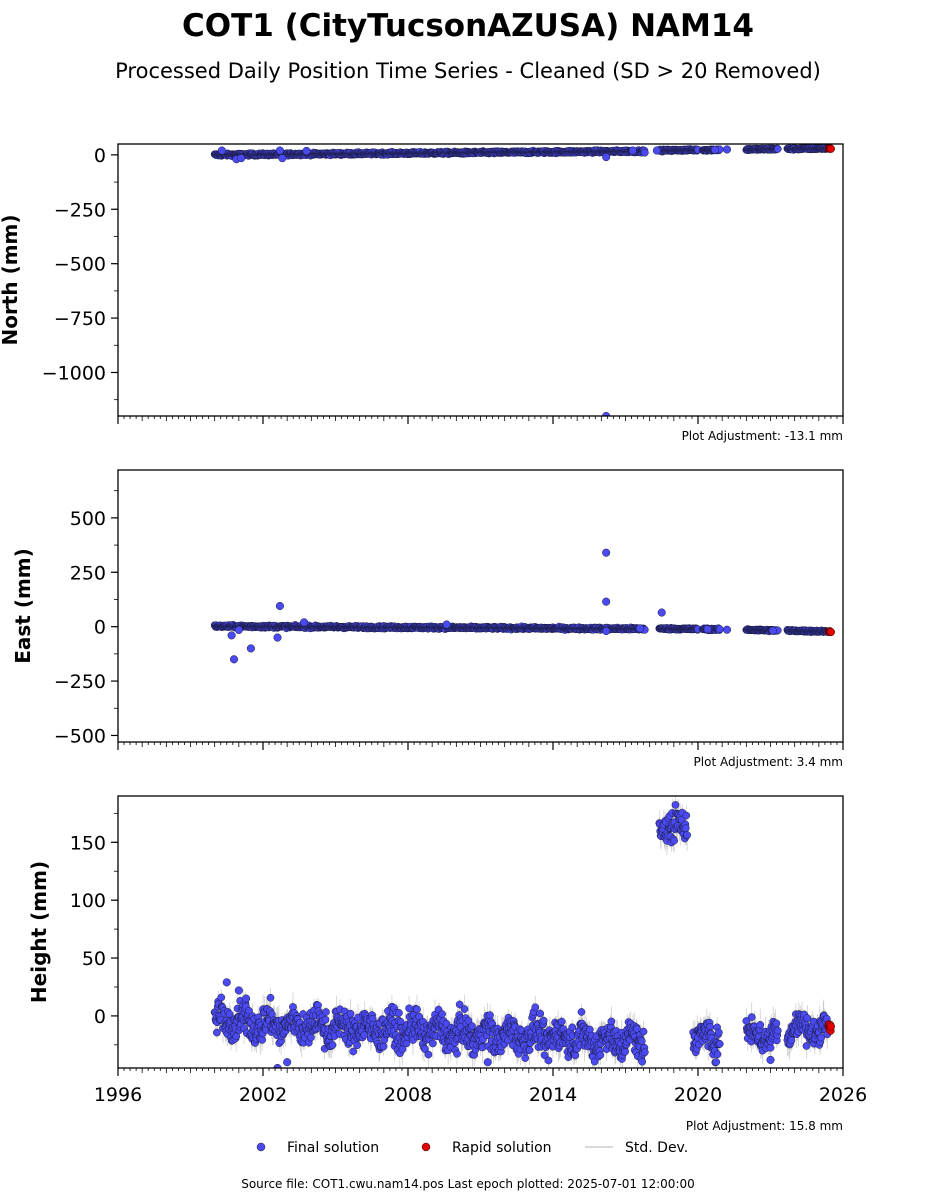 Image resolution: width=937 pixels, height=1200 pixels. What do you see at coordinates (100, 156) in the screenshot?
I see `y-tick-label: 0` at bounding box center [100, 156].